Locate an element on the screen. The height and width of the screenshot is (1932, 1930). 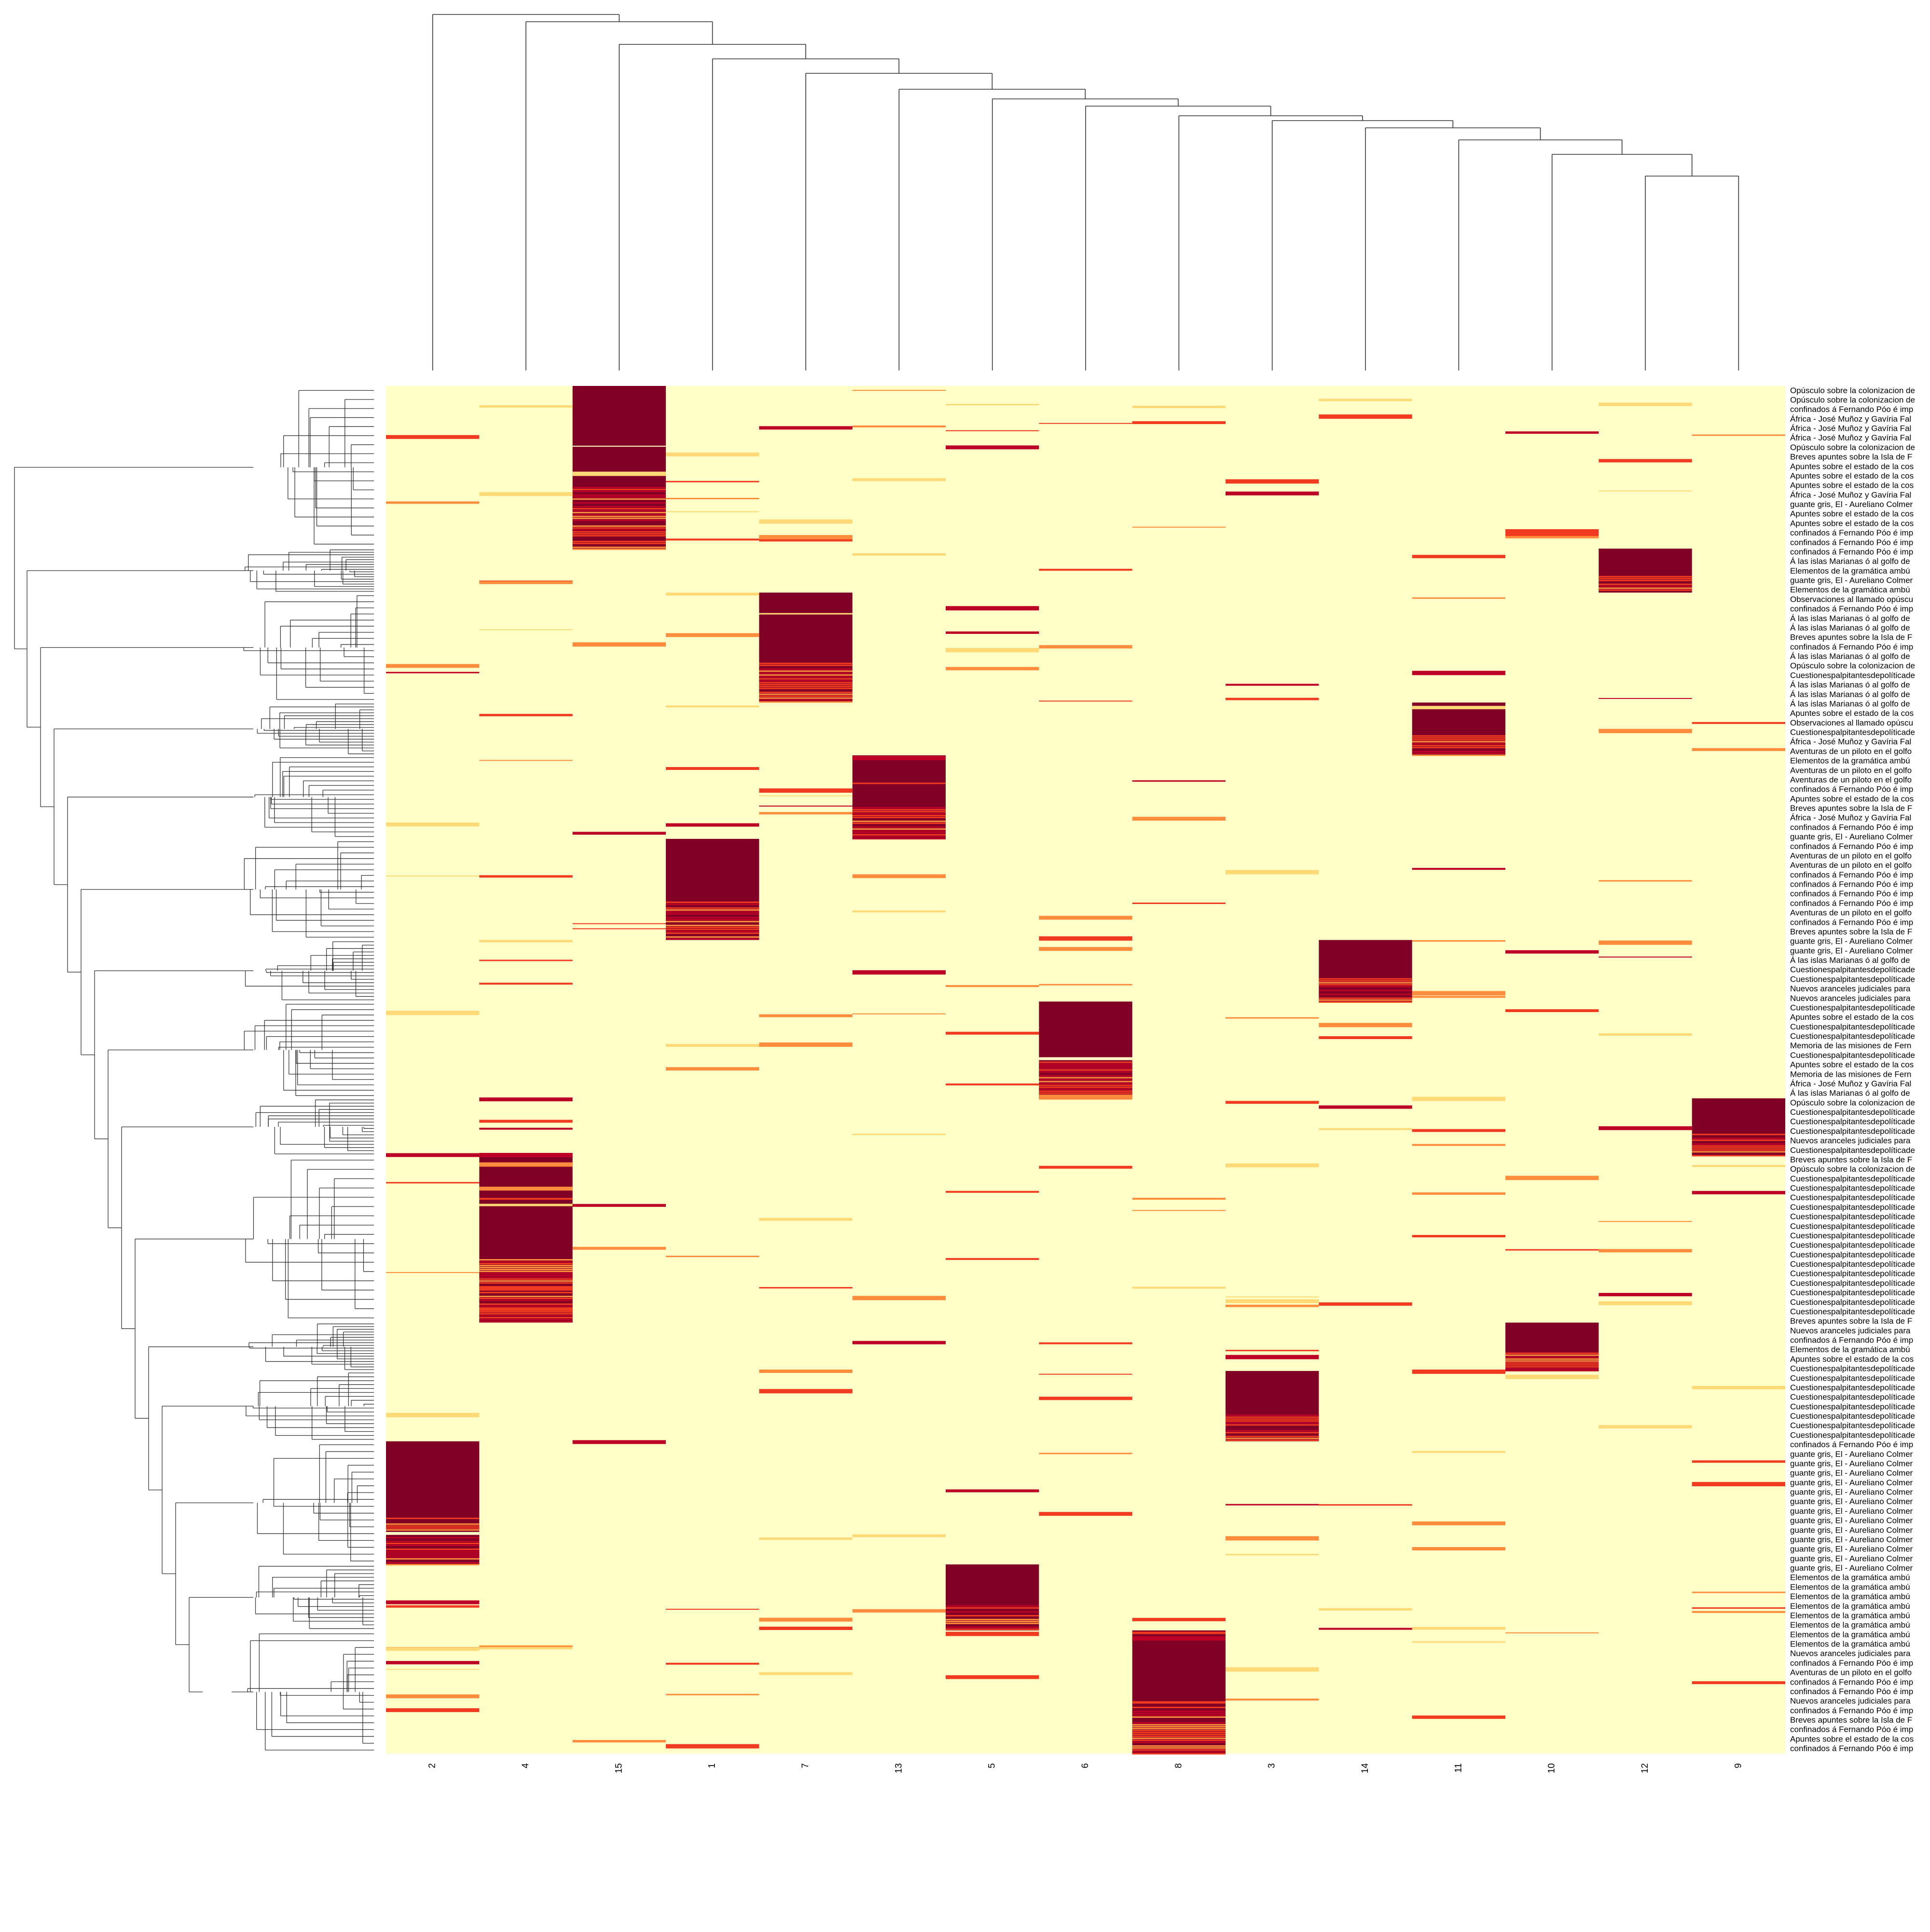
column-label: 2 is located at coordinates (432, 1766).